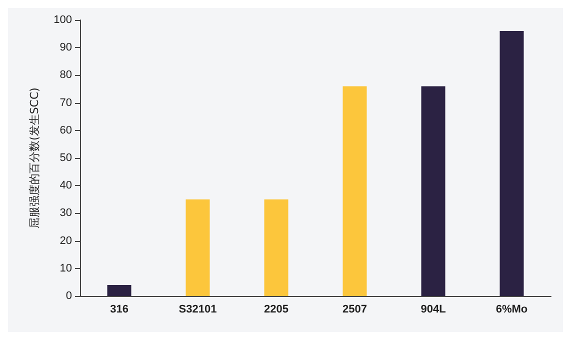 The width and height of the screenshot is (571, 340). Describe the element at coordinates (66, 102) in the screenshot. I see `y-tick-label: 70` at that location.